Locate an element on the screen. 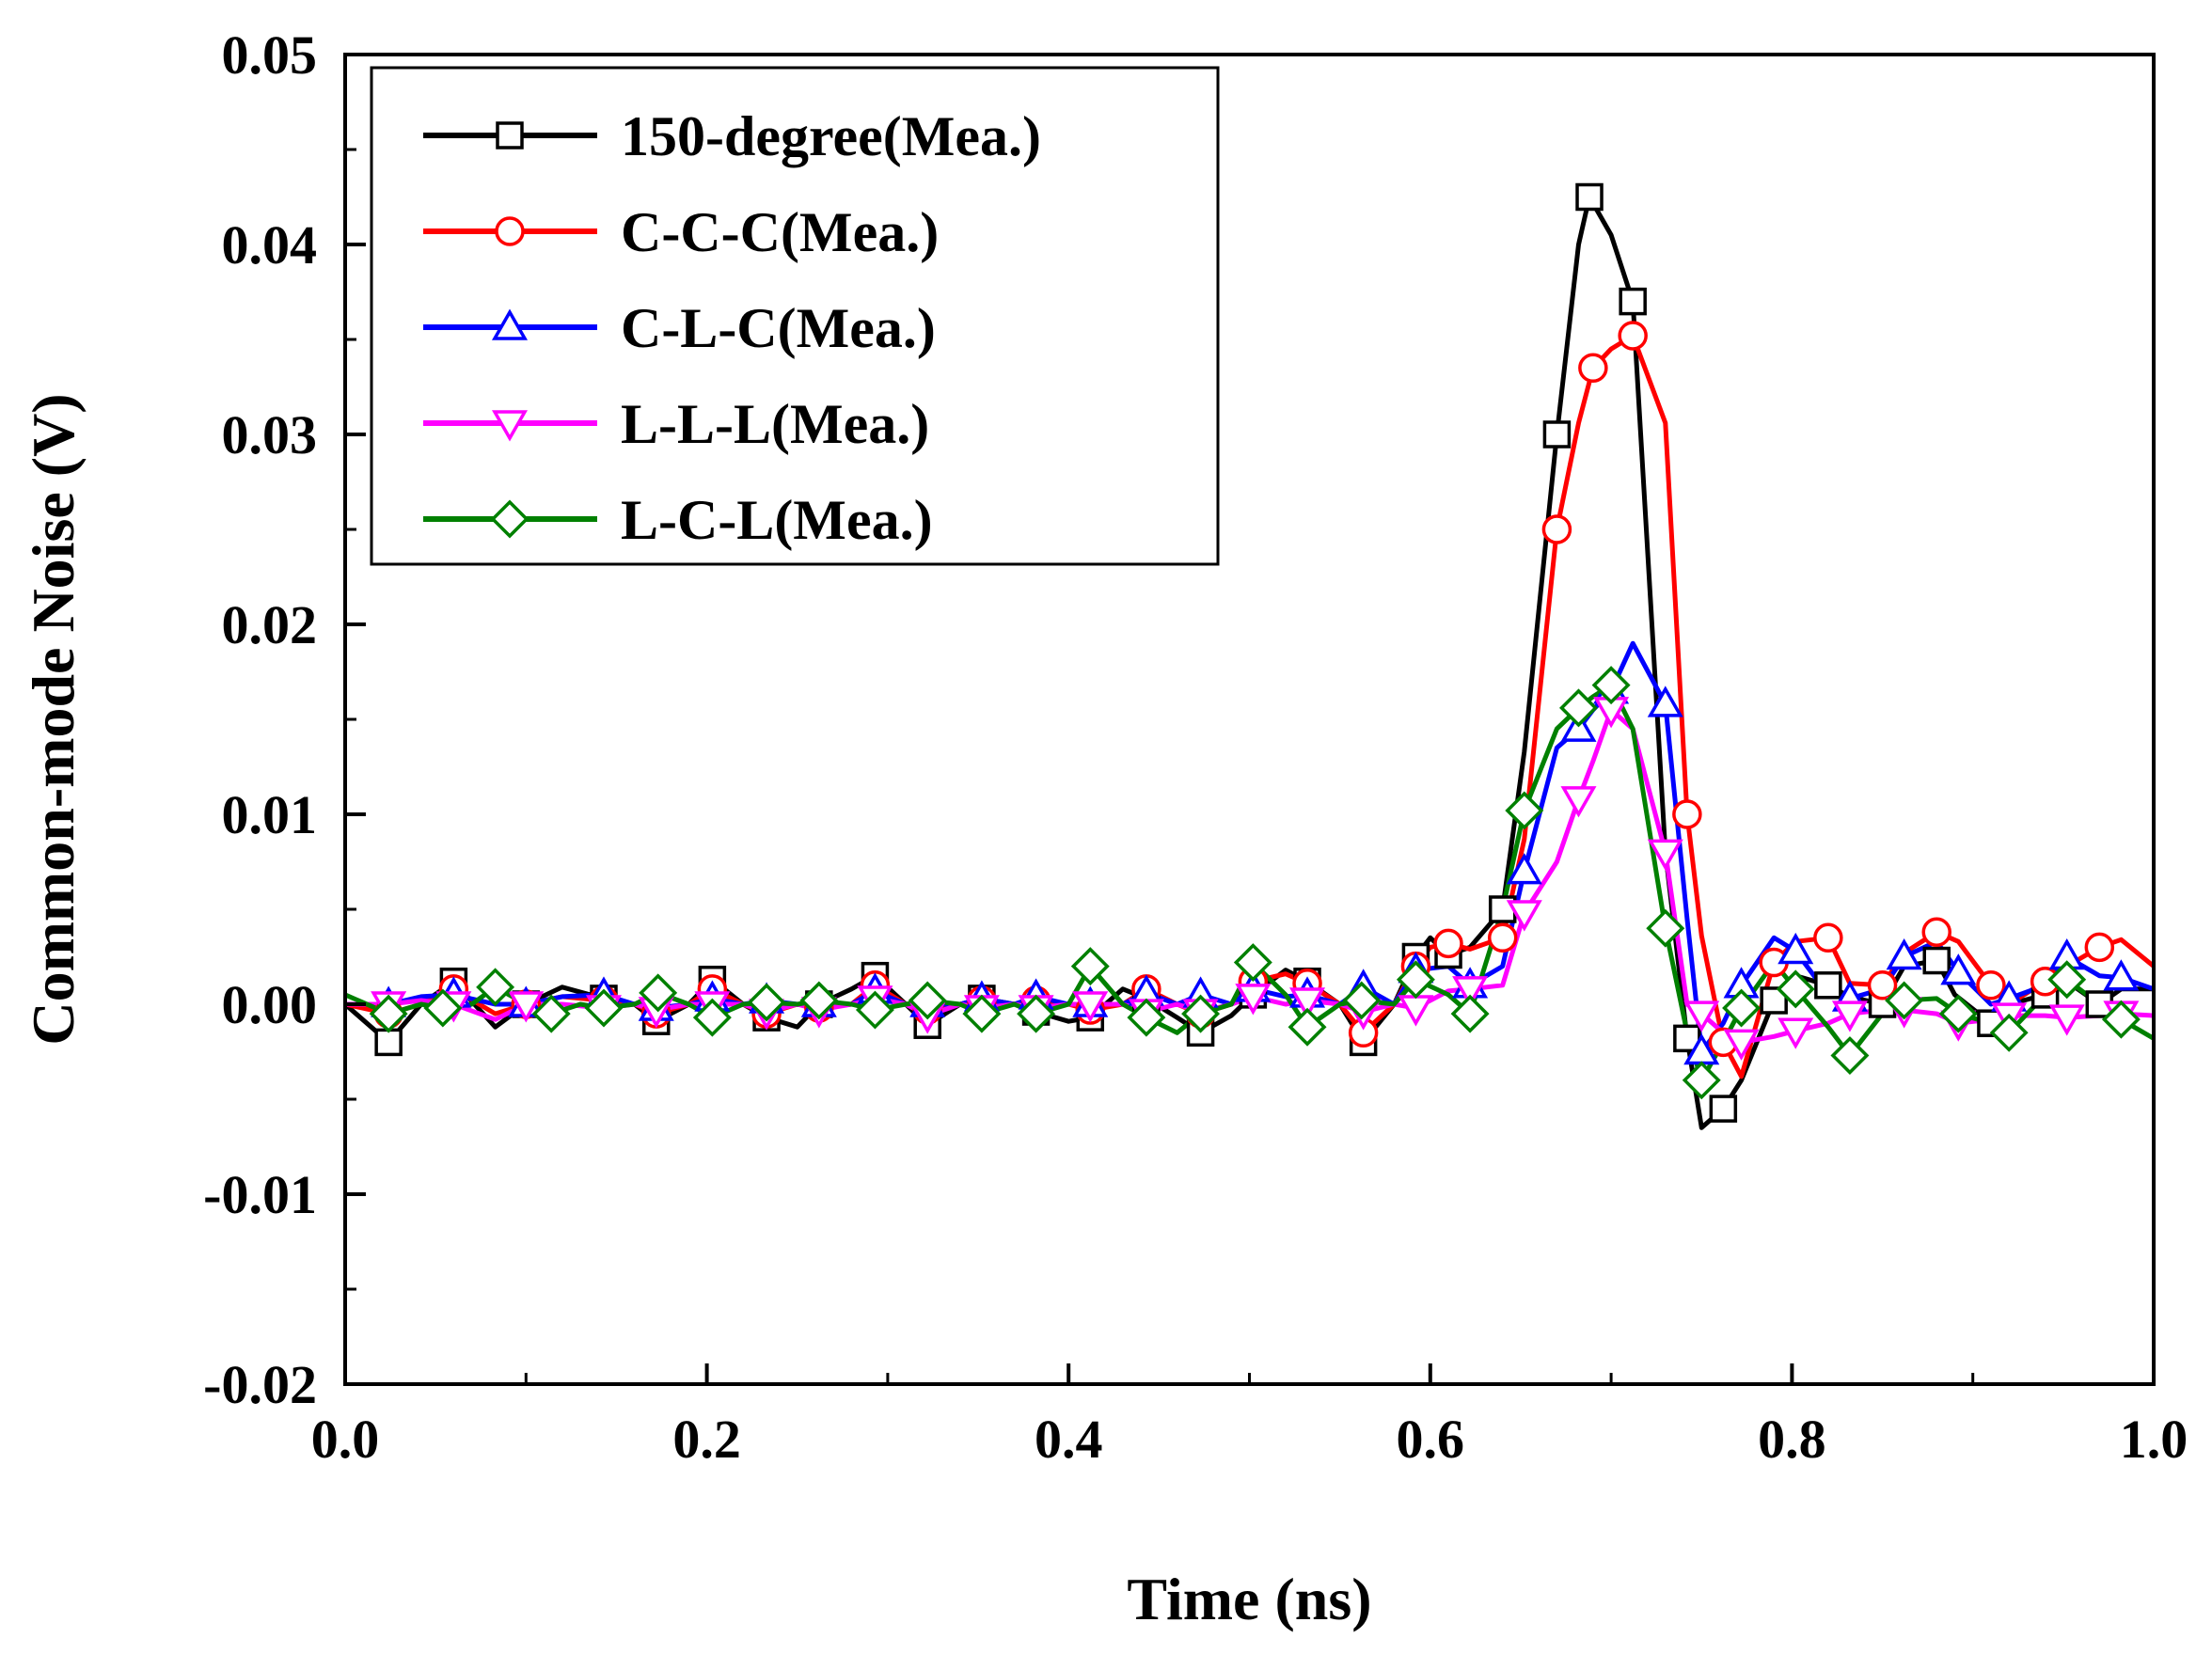  y-tick-label: 0.03 is located at coordinates (270, 434).